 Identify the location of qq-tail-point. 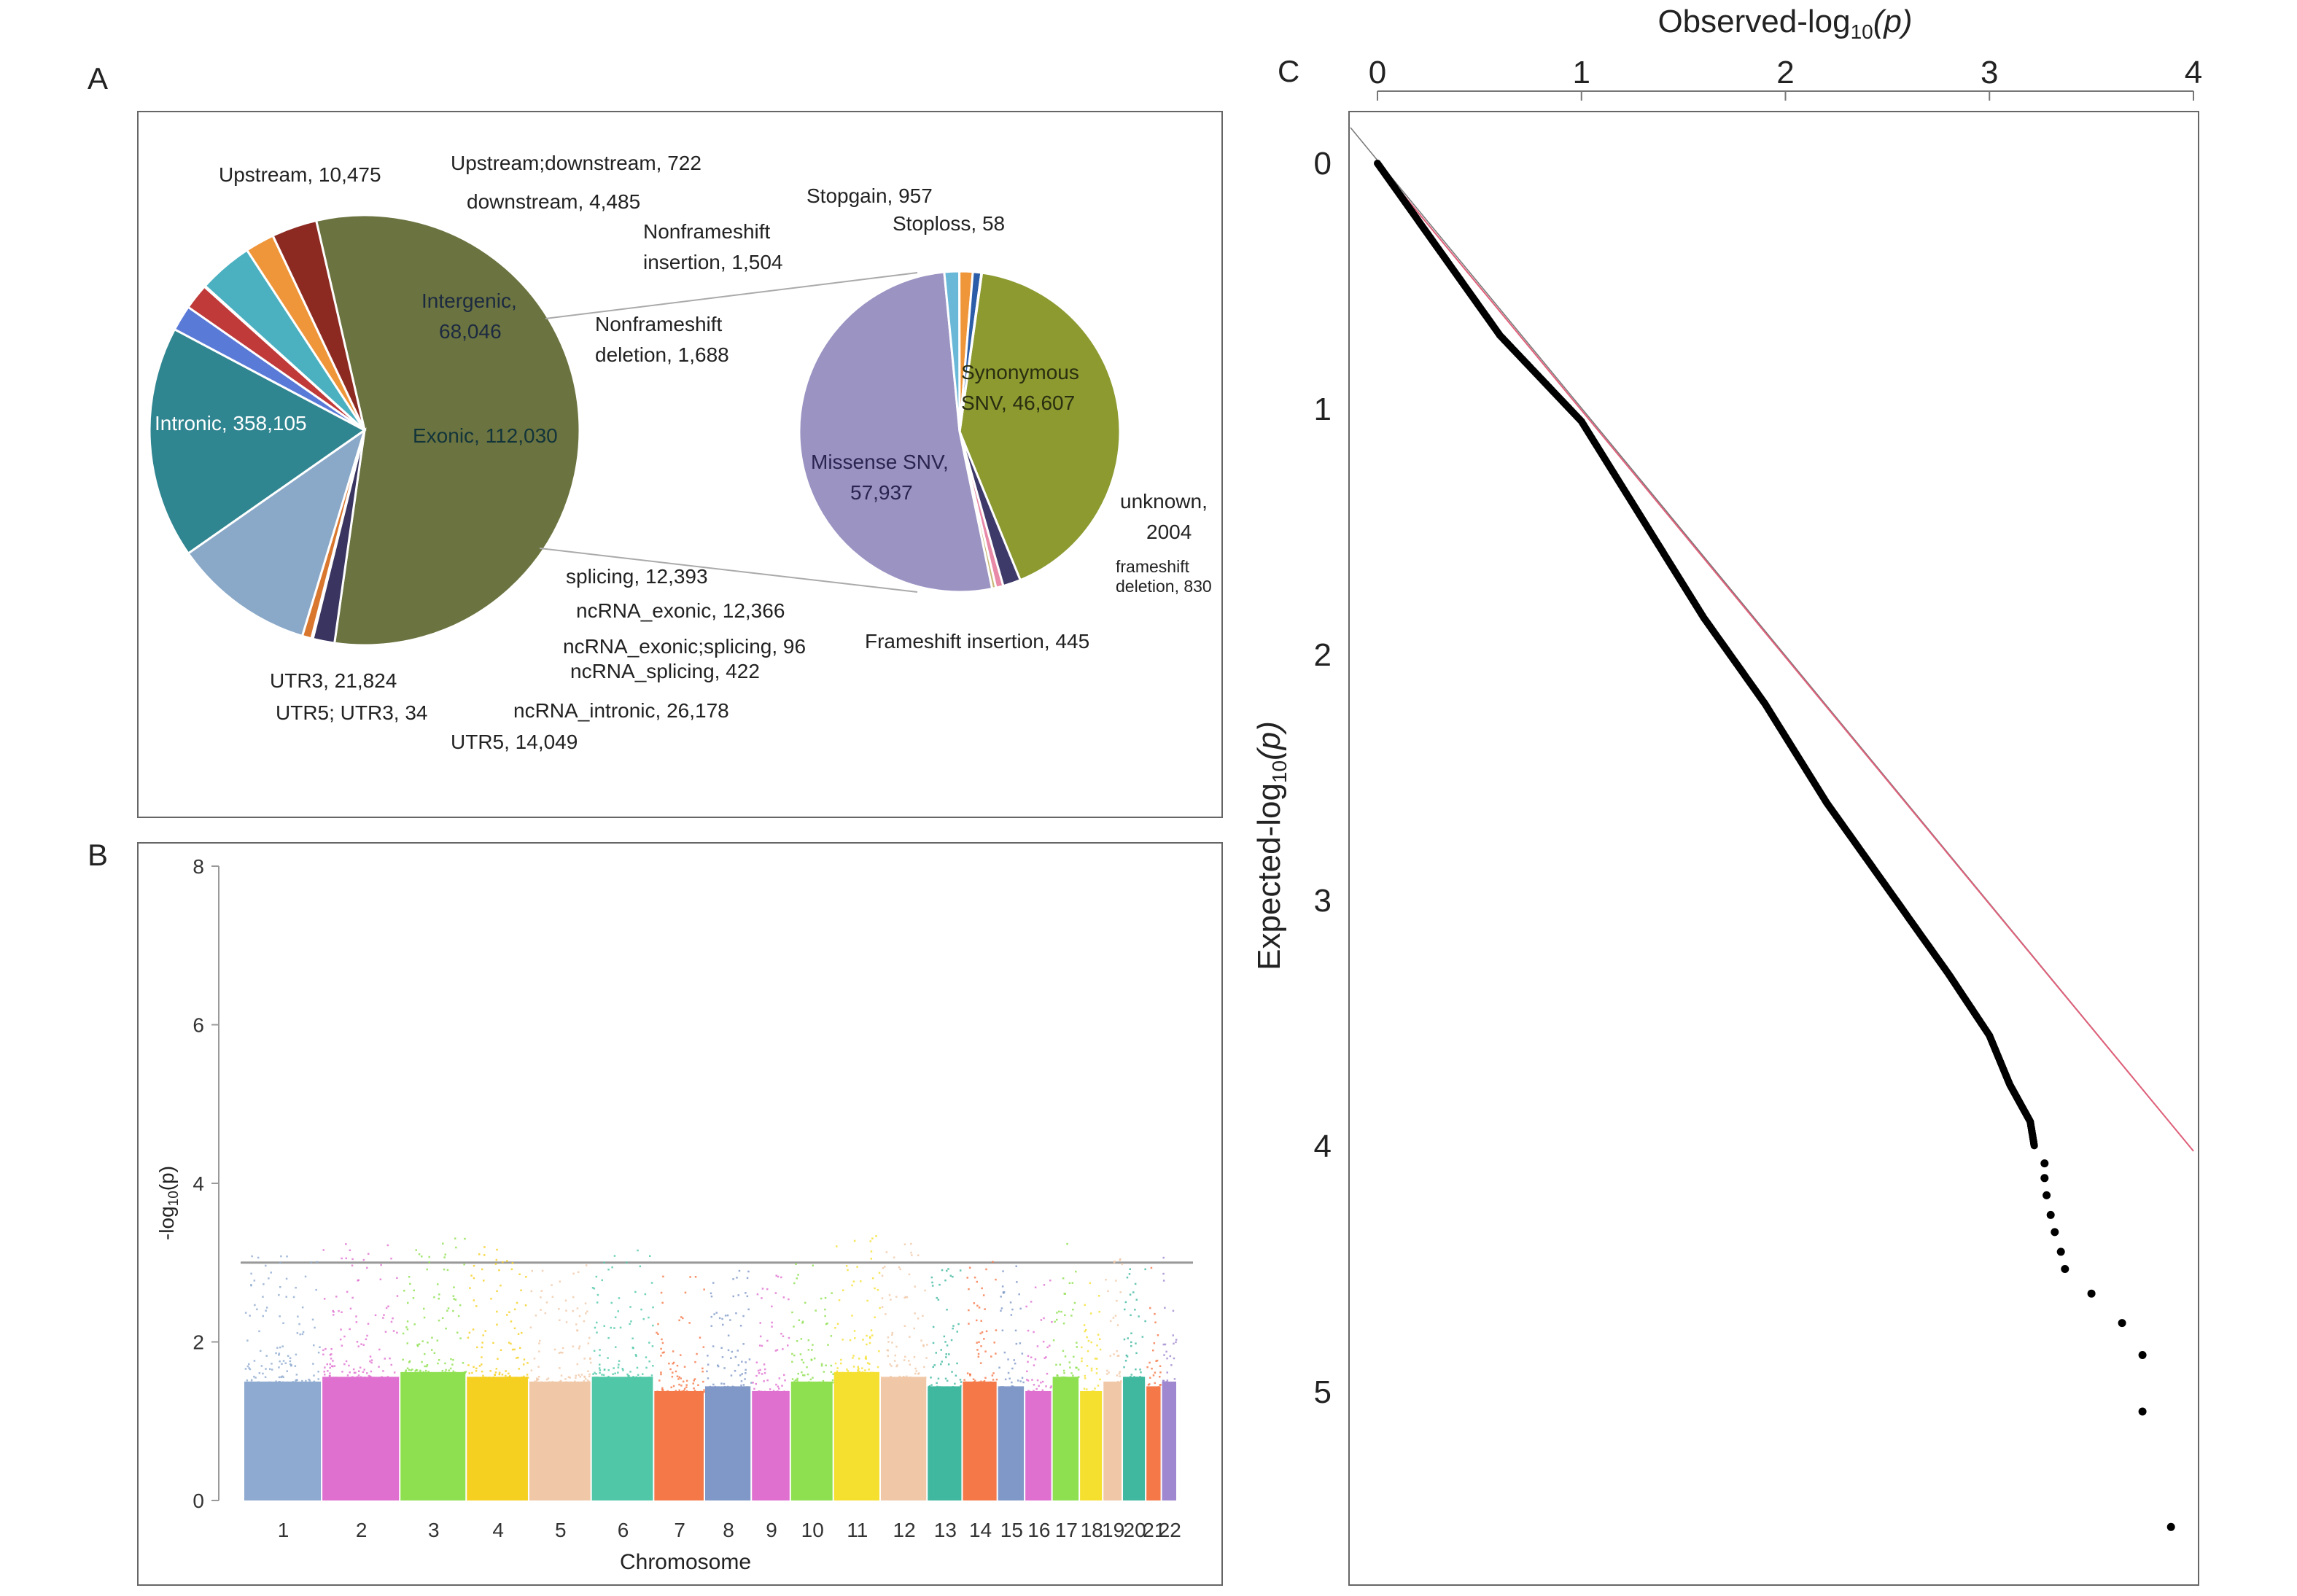
(2142, 1355).